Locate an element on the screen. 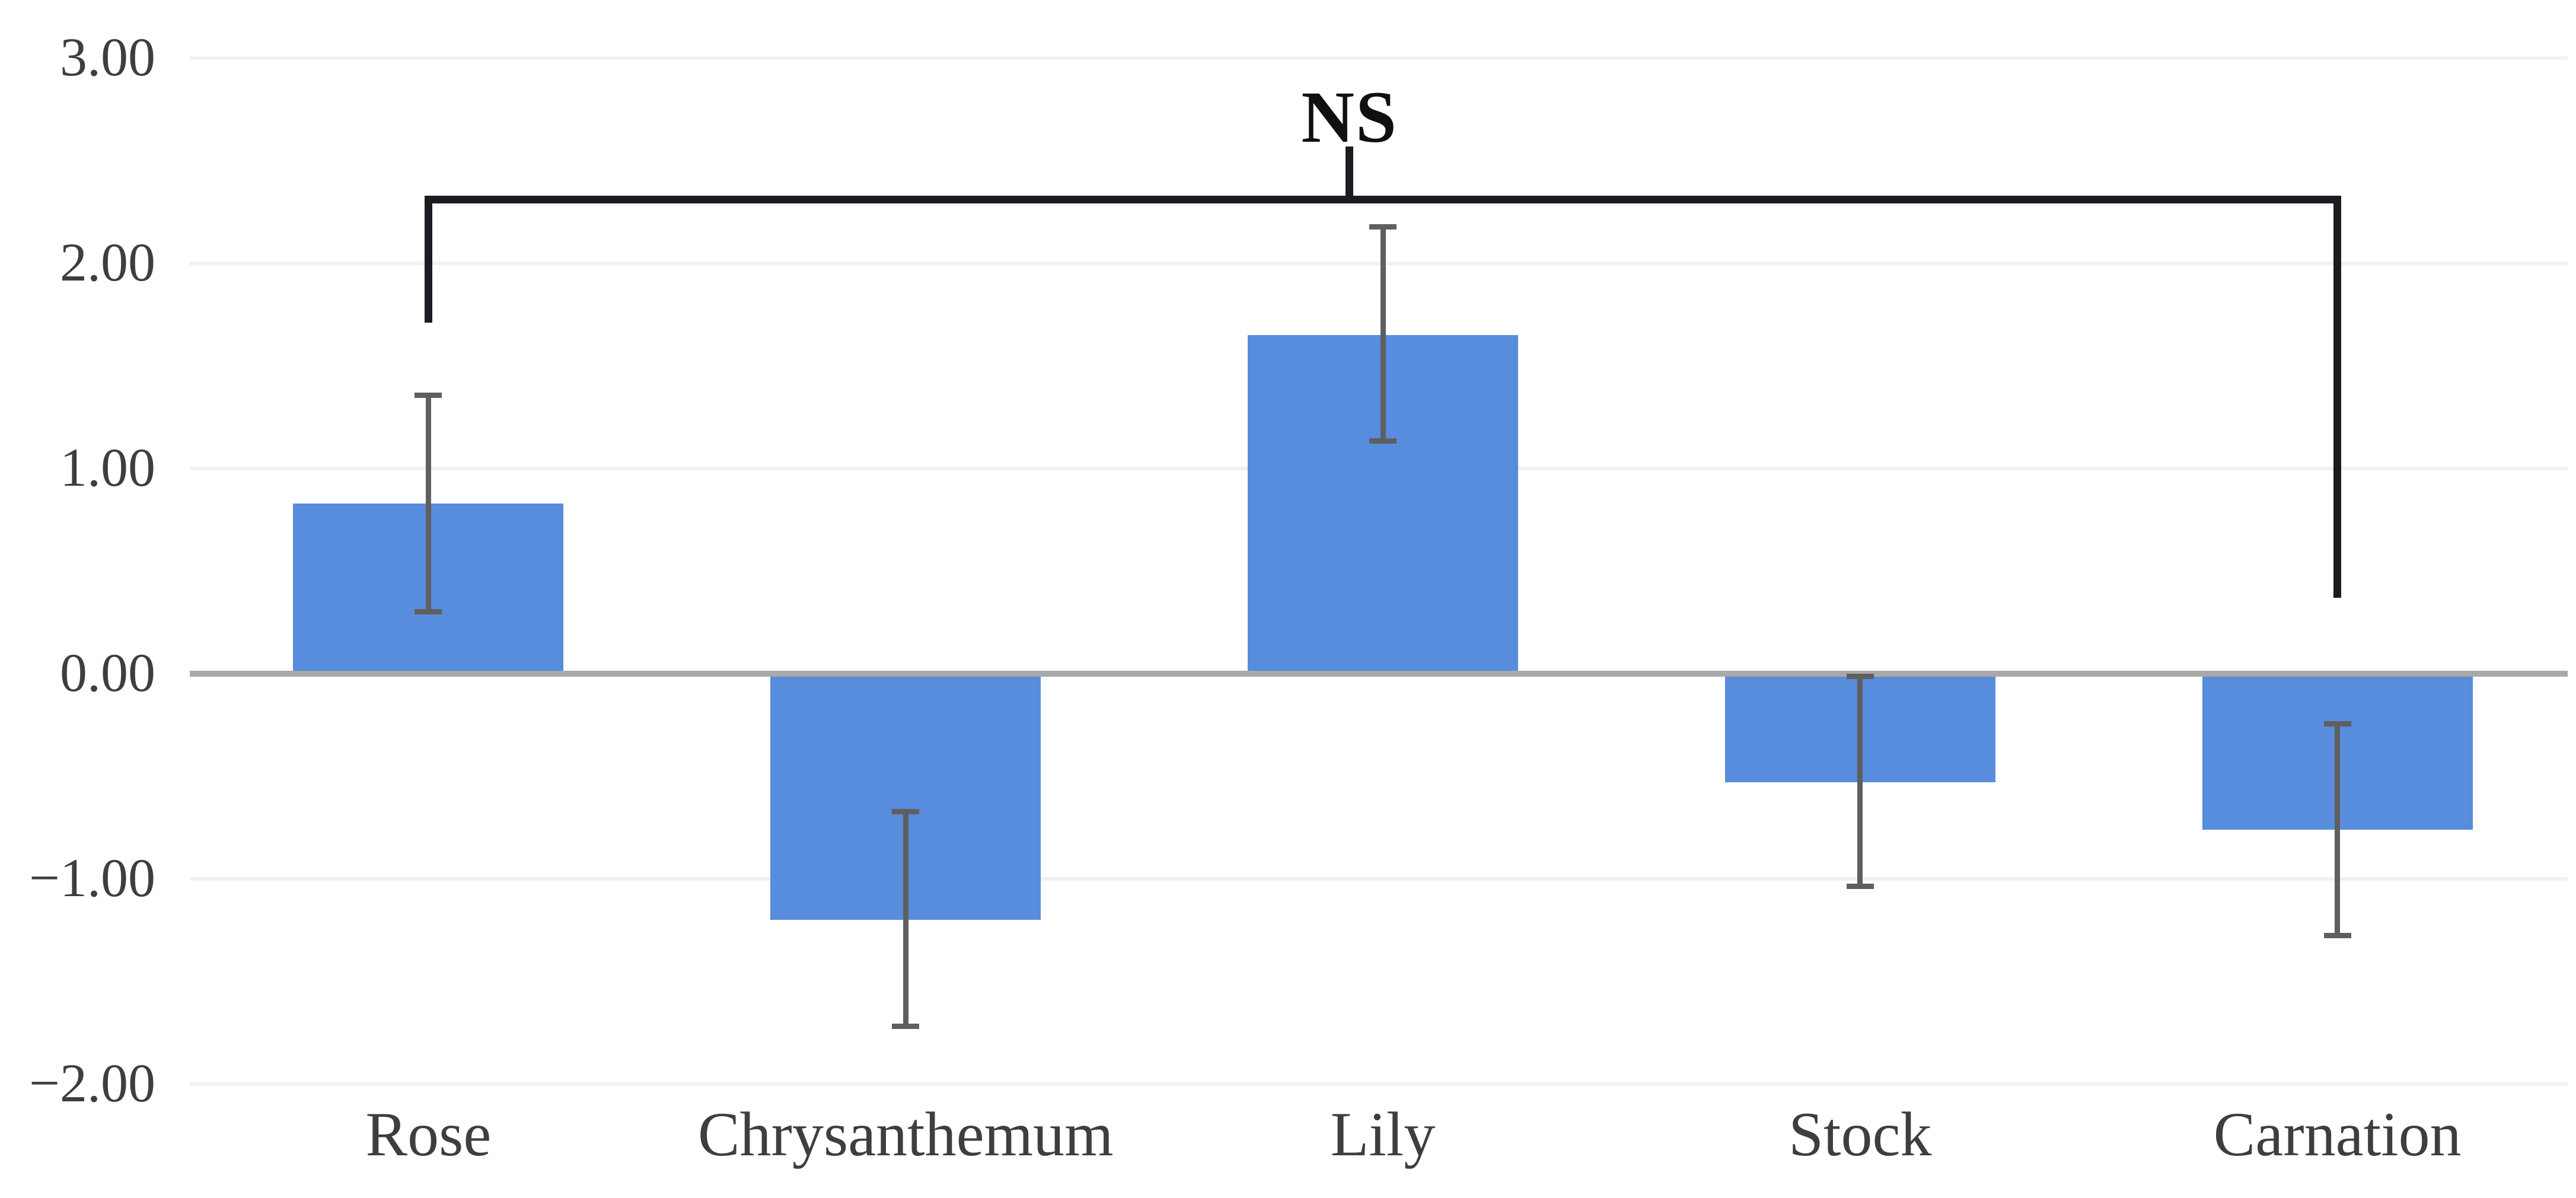  y-axis-tick-label: 1.00 is located at coordinates (107, 467).